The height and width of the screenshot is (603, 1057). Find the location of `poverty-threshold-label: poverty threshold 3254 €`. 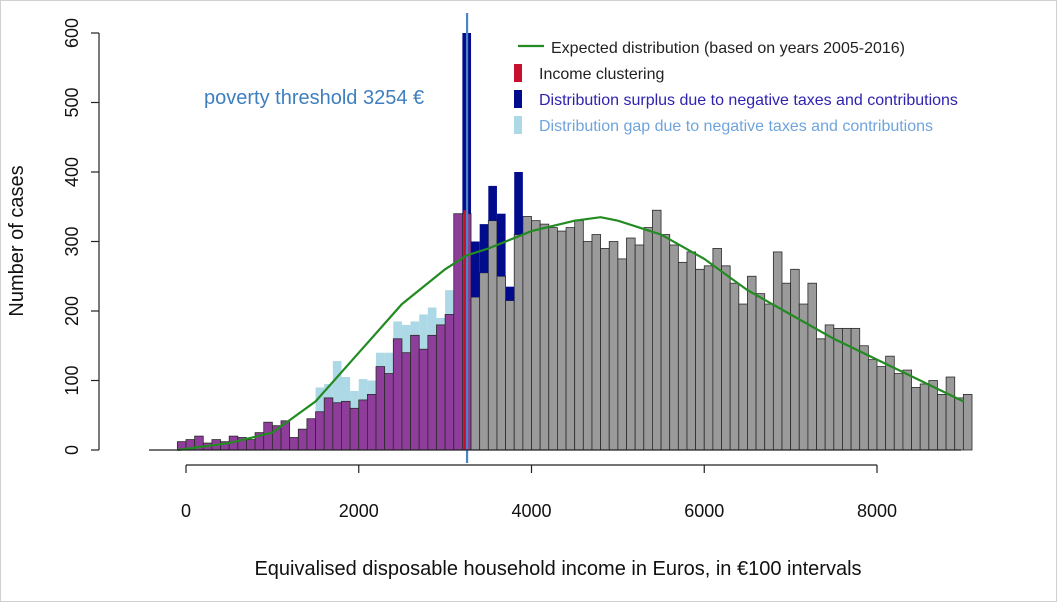

poverty-threshold-label: poverty threshold 3254 € is located at coordinates (314, 98).